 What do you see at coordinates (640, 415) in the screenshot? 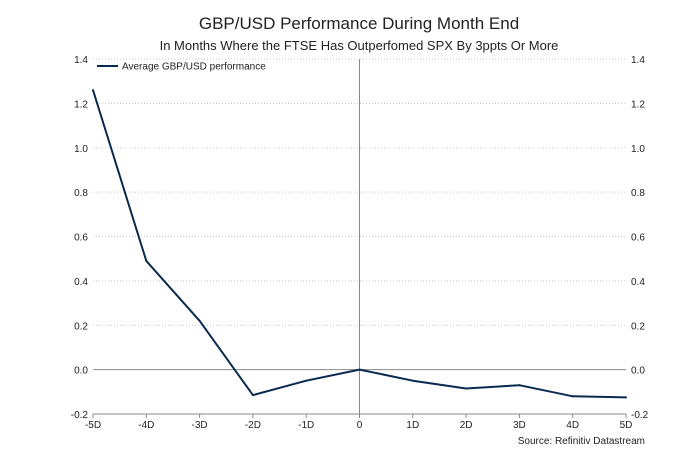
I see `y-tick-label-right: -0.2` at bounding box center [640, 415].